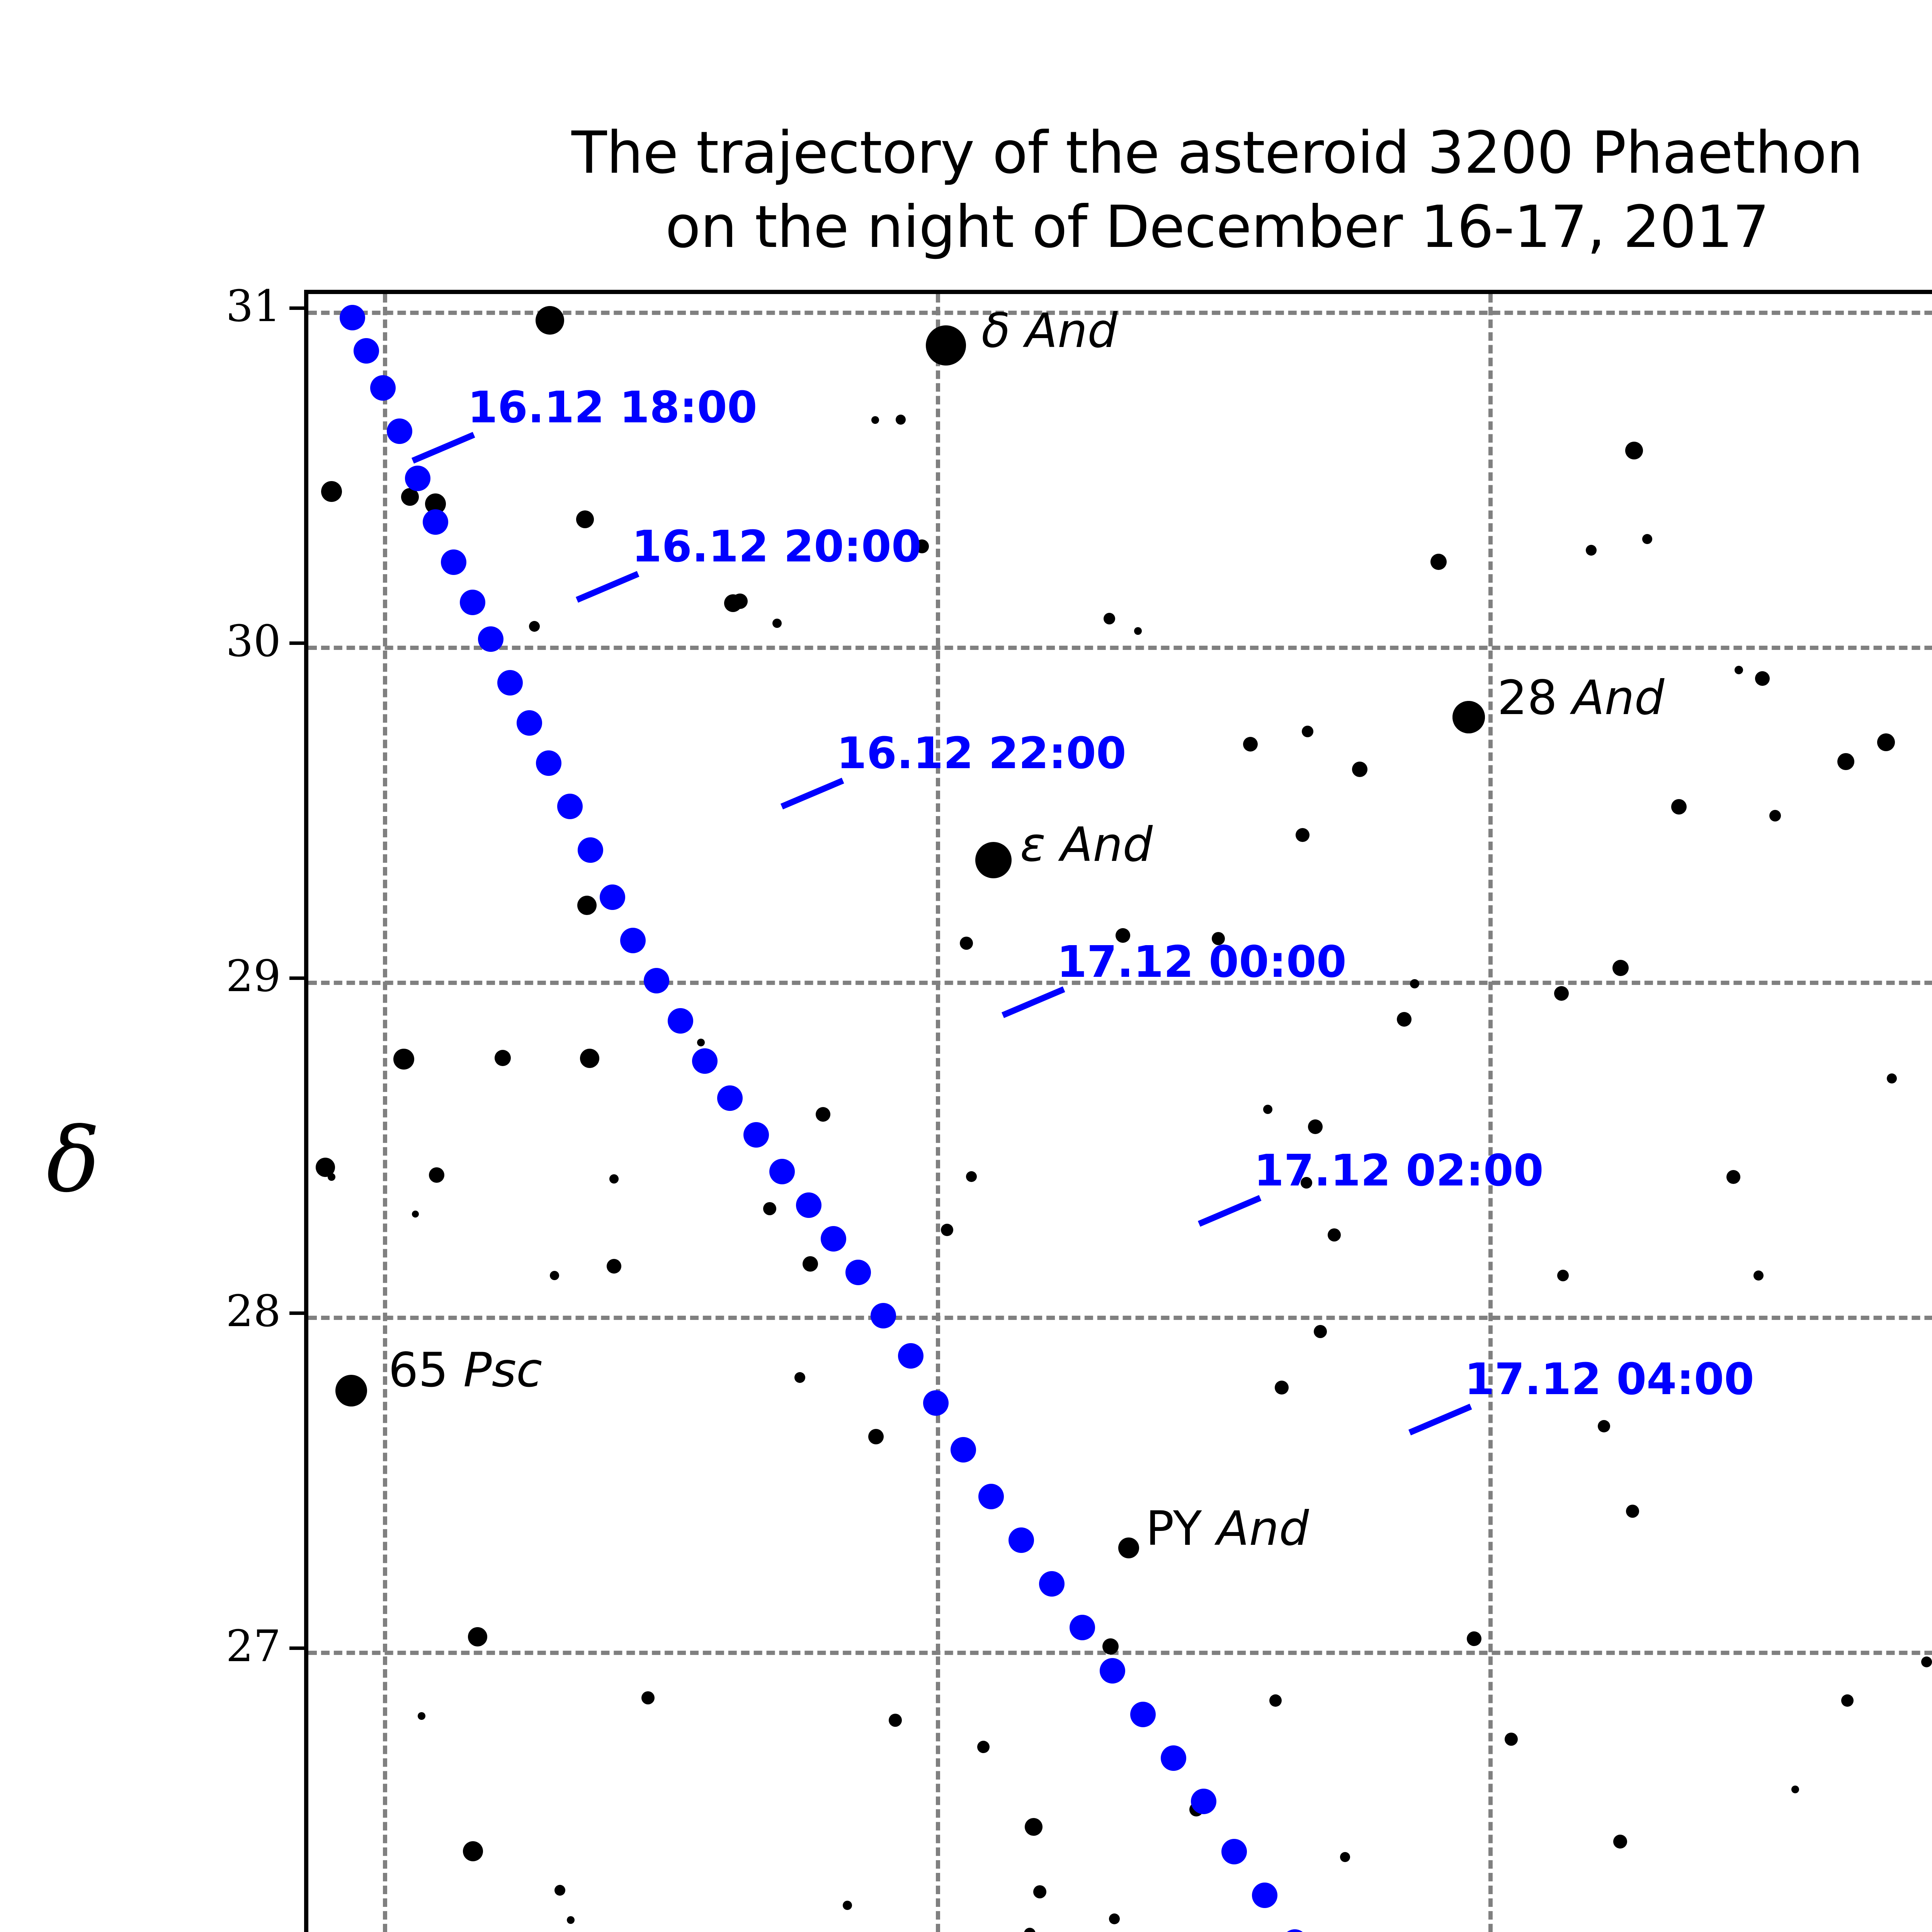 The height and width of the screenshot is (1932, 1932). I want to click on trajectory-time-label: 17.12 00:00, so click(1202, 962).